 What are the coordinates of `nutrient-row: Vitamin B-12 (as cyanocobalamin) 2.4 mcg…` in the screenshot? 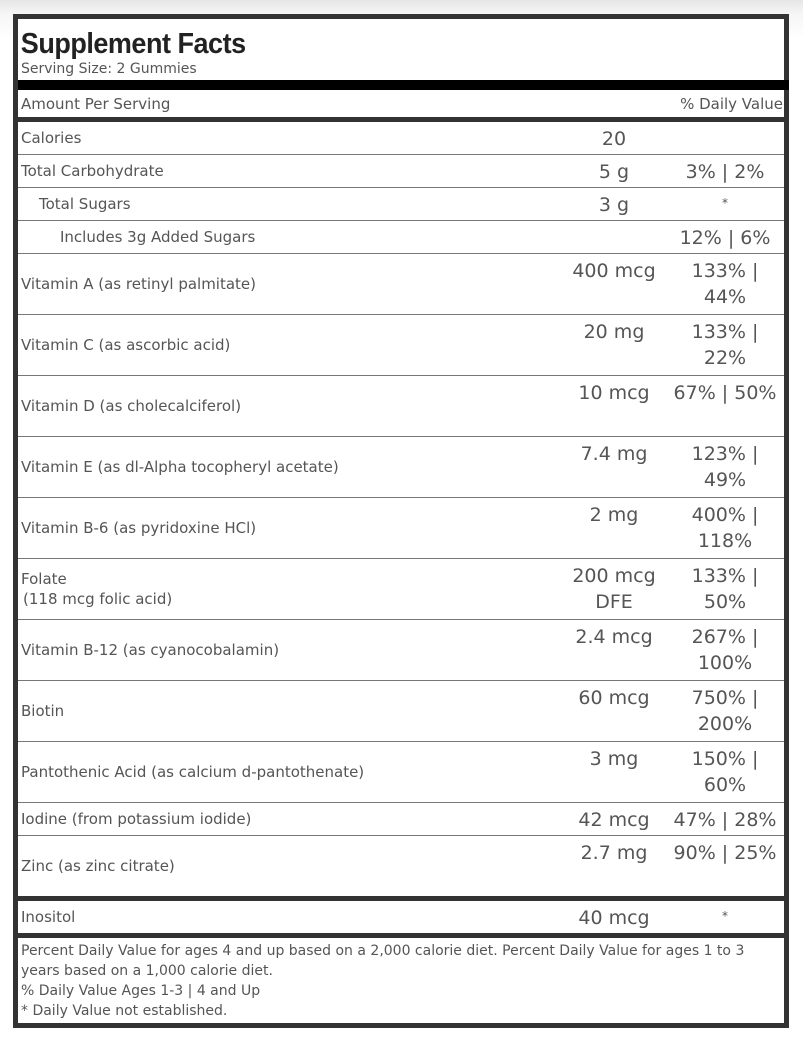 It's located at (401, 650).